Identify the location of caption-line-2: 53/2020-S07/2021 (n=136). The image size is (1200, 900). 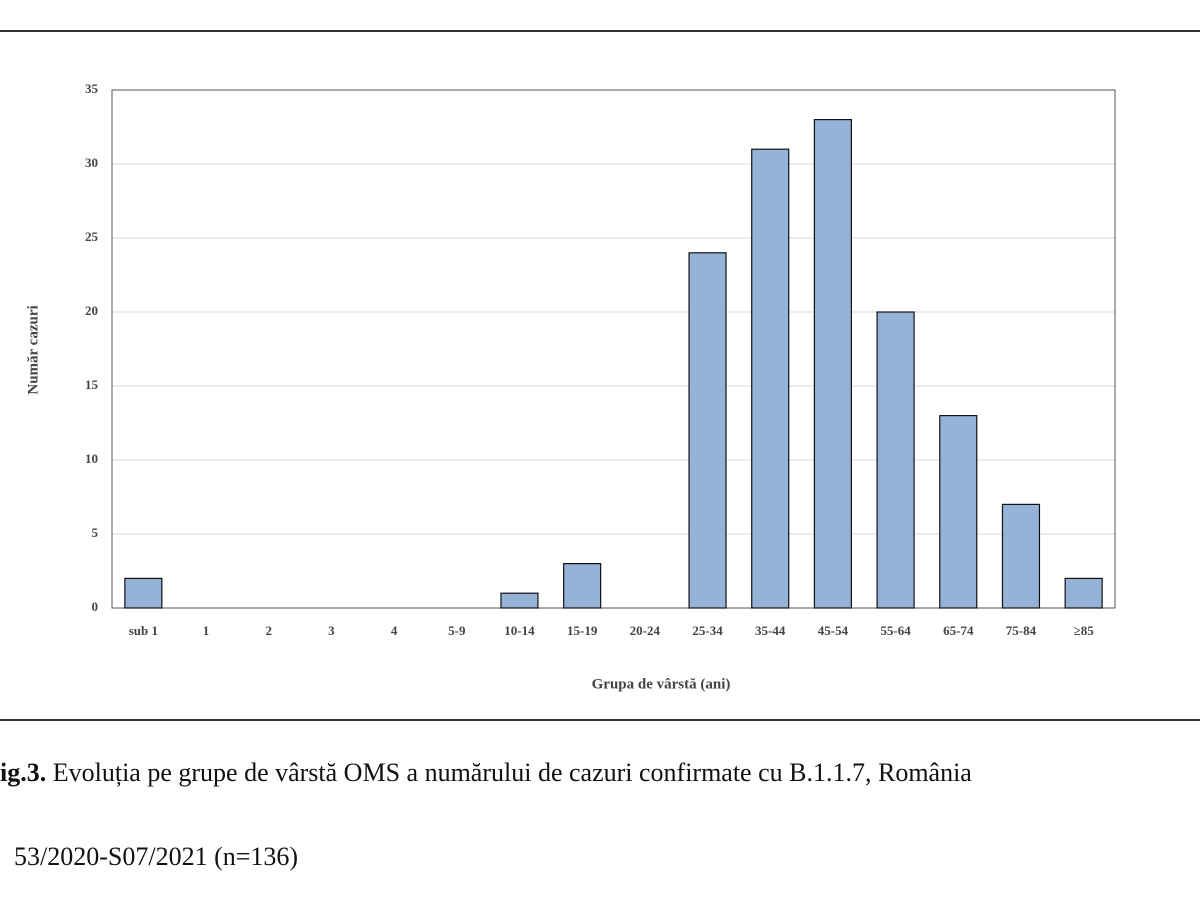
(156, 856).